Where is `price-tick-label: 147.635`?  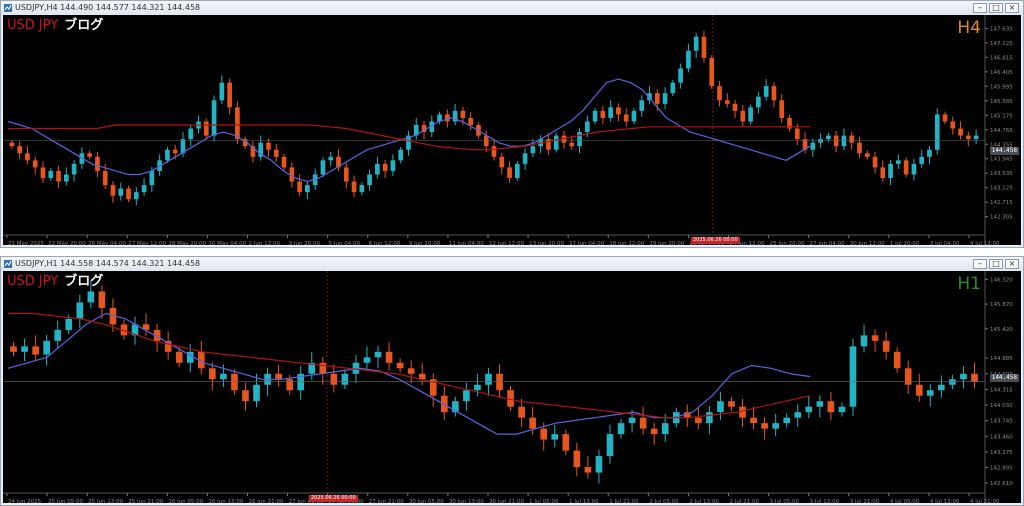 price-tick-label: 147.635 is located at coordinates (1001, 29).